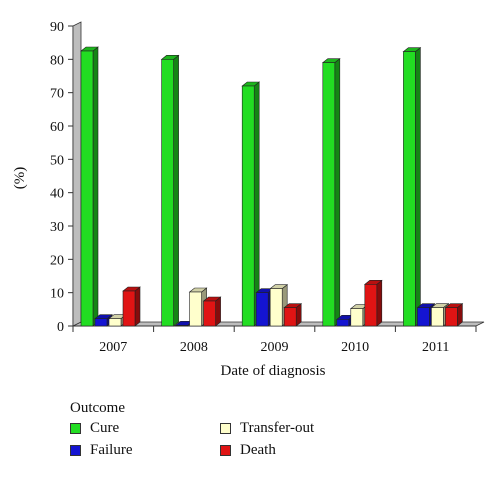 This screenshot has height=481, width=500. I want to click on bar-death-2009, so click(293, 315).